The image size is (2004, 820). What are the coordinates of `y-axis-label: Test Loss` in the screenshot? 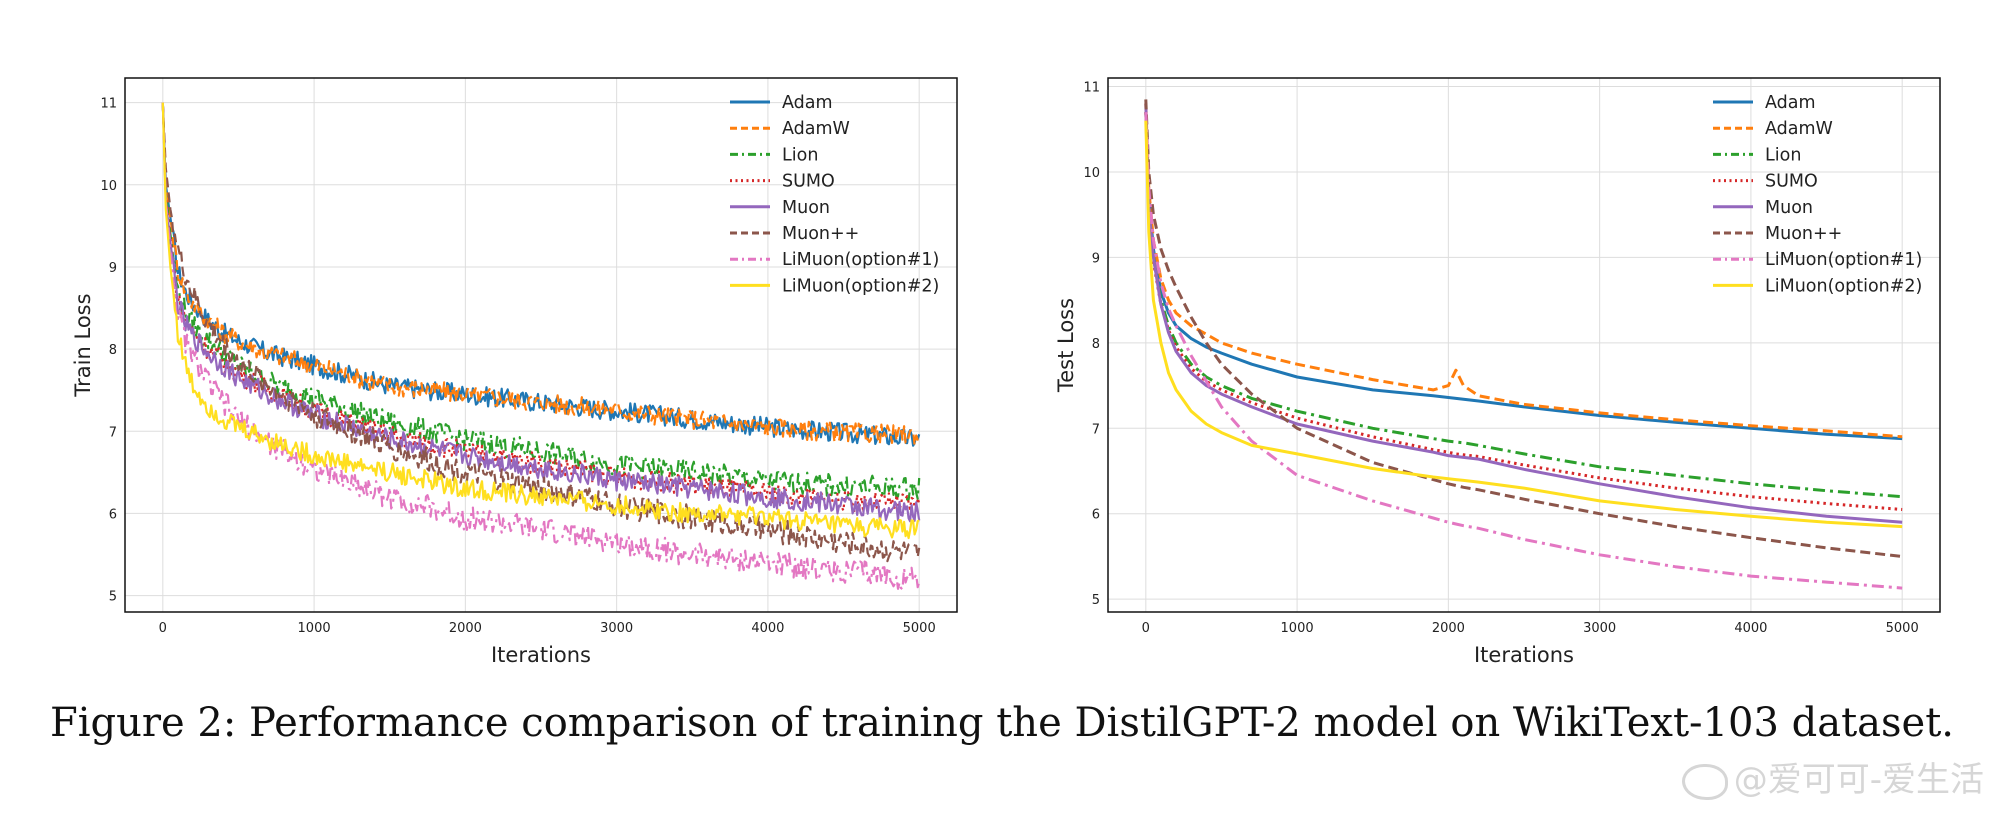 It's located at (1066, 345).